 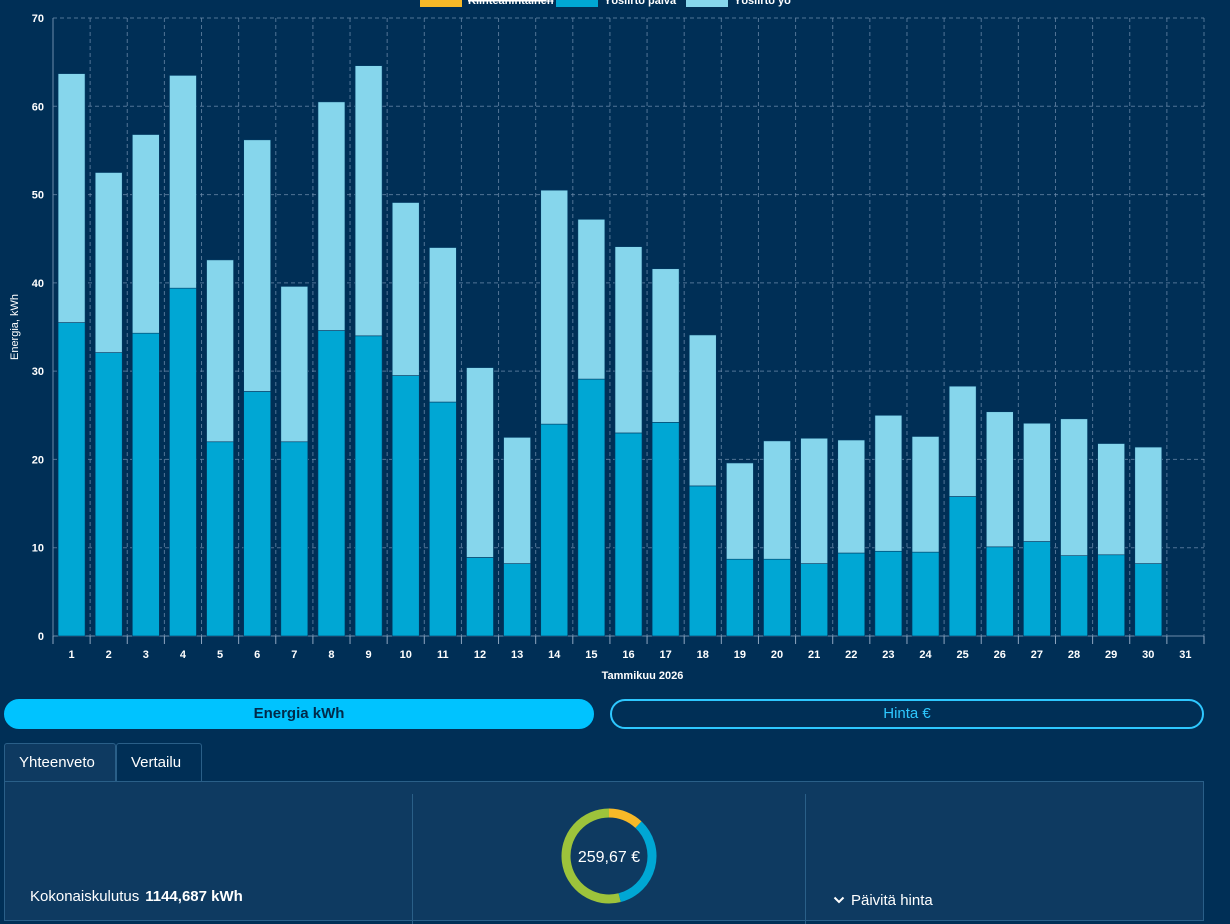 I want to click on y-tick-label: 10, so click(x=38, y=549).